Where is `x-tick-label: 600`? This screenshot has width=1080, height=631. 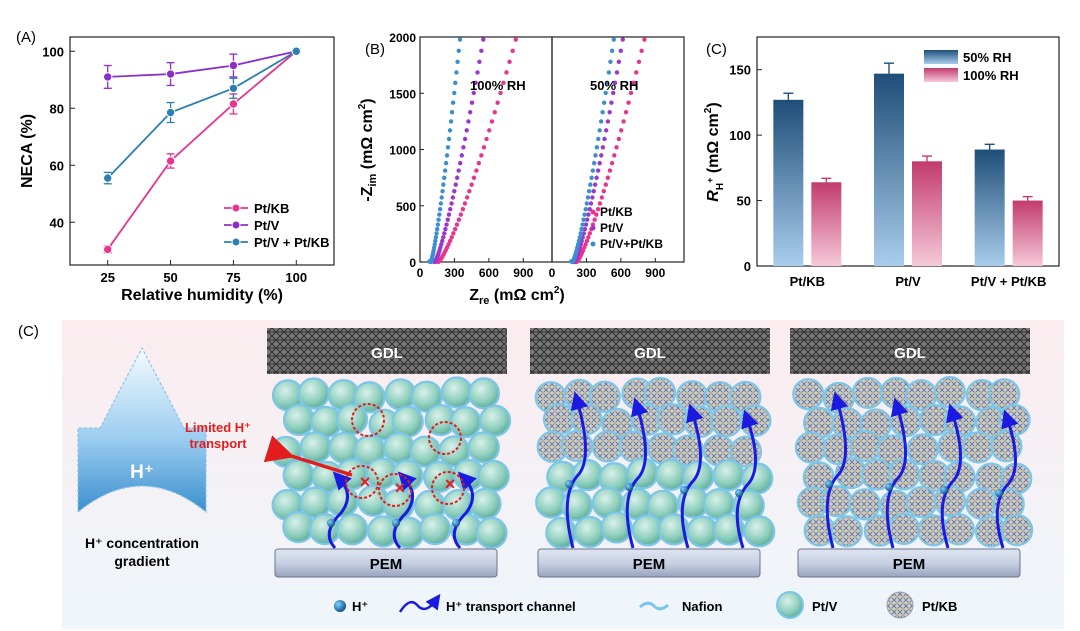
x-tick-label: 600 is located at coordinates (489, 273).